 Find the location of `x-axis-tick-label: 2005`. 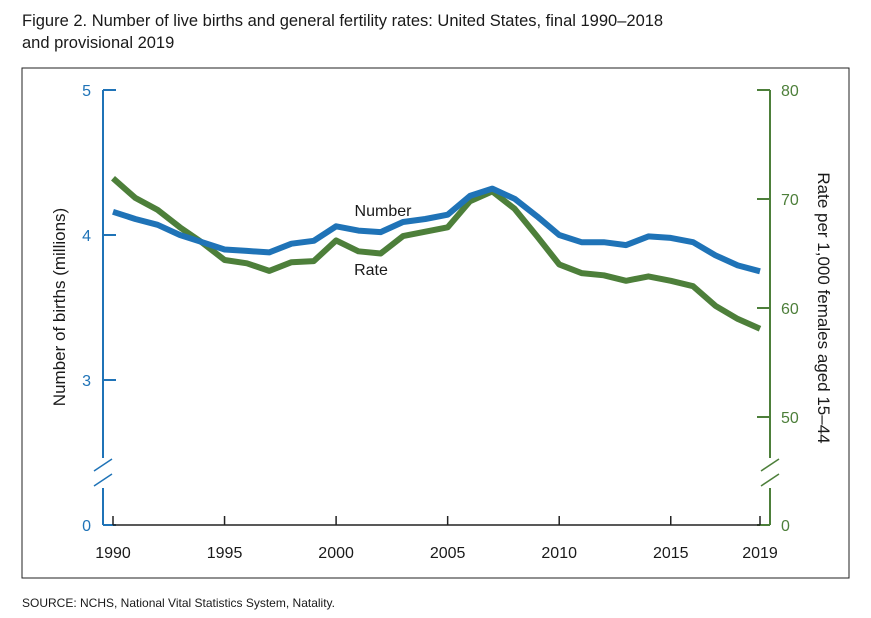

x-axis-tick-label: 2005 is located at coordinates (448, 553).